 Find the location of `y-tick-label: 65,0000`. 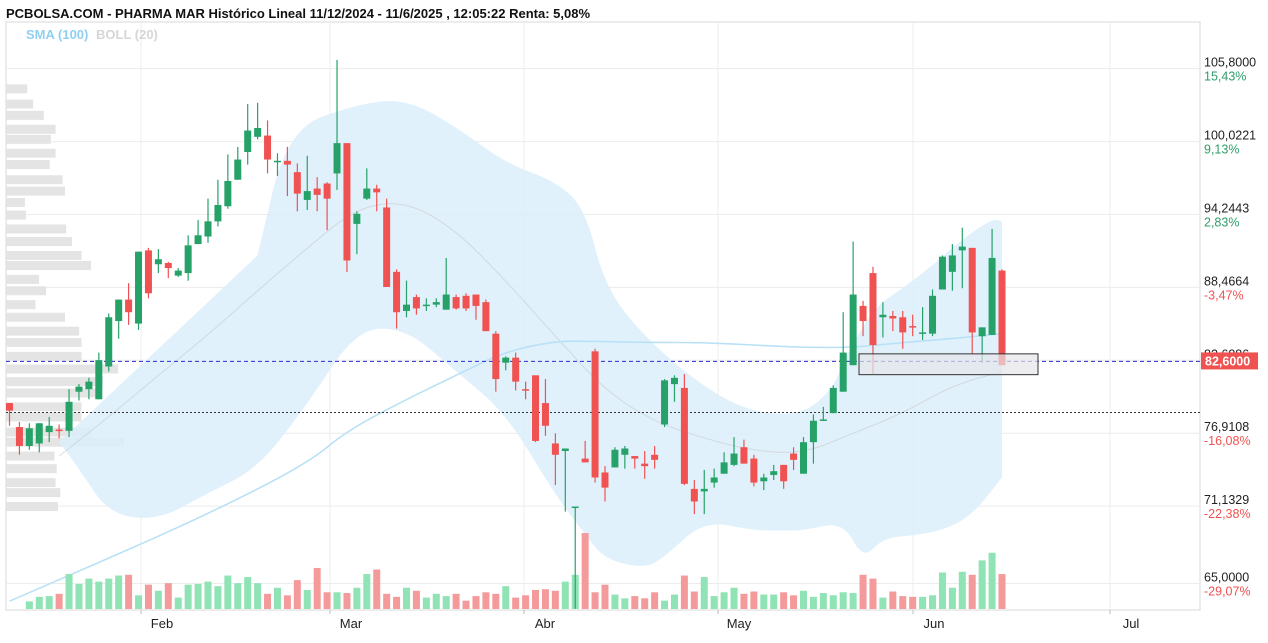

y-tick-label: 65,0000 is located at coordinates (1226, 578).